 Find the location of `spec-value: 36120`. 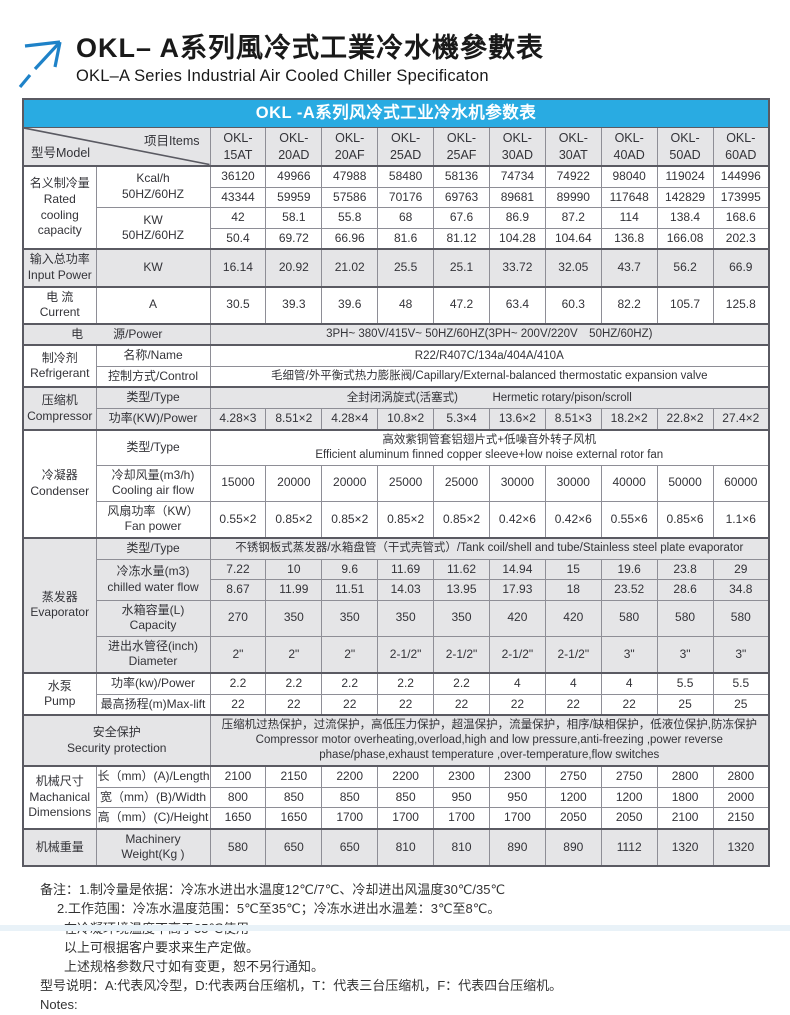

spec-value: 36120 is located at coordinates (238, 176).